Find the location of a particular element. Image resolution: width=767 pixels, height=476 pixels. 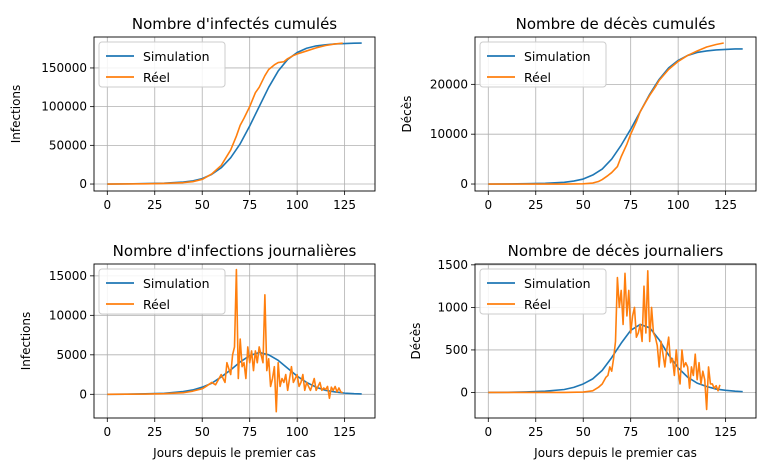

y-tick-label: 150000 is located at coordinates (64, 68).